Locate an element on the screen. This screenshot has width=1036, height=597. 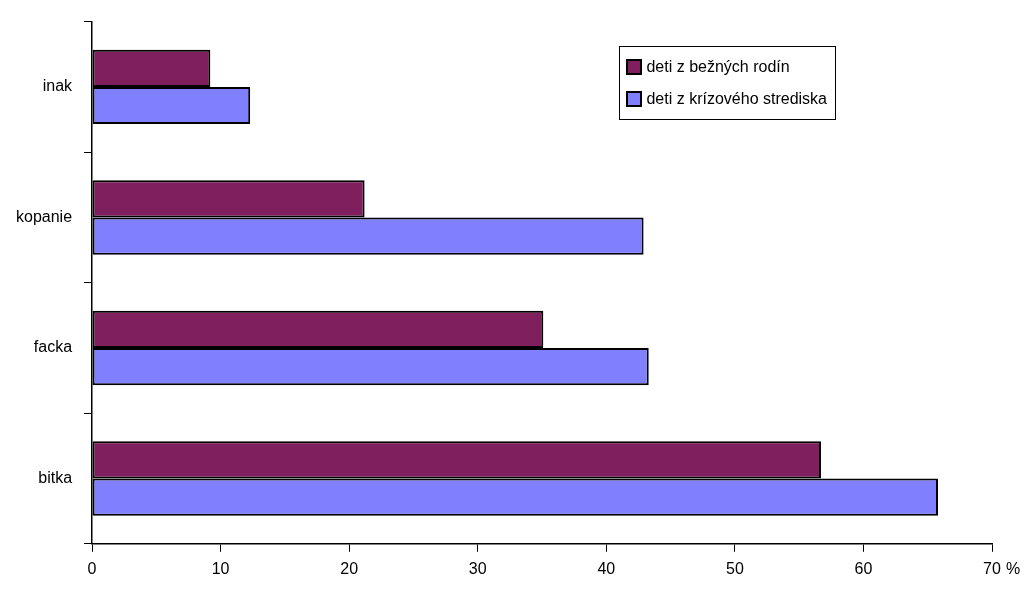
x-tick-label: 0 is located at coordinates (92, 568).